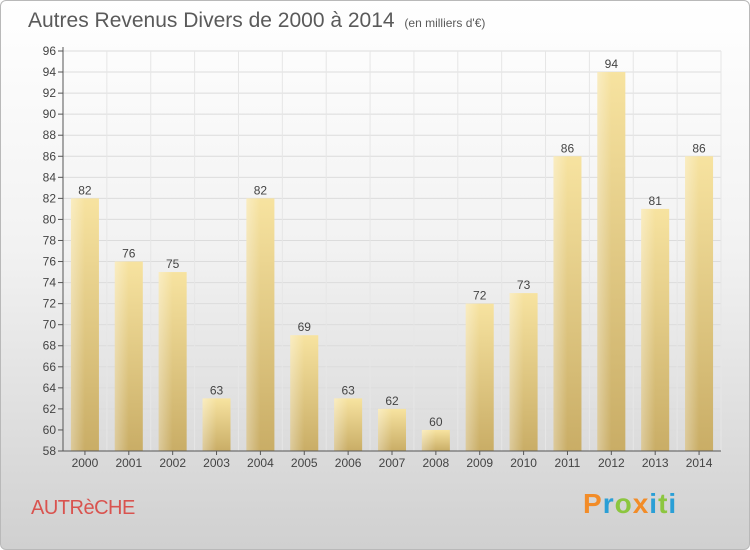 The height and width of the screenshot is (550, 750). What do you see at coordinates (524, 285) in the screenshot?
I see `bar-value-label: 73` at bounding box center [524, 285].